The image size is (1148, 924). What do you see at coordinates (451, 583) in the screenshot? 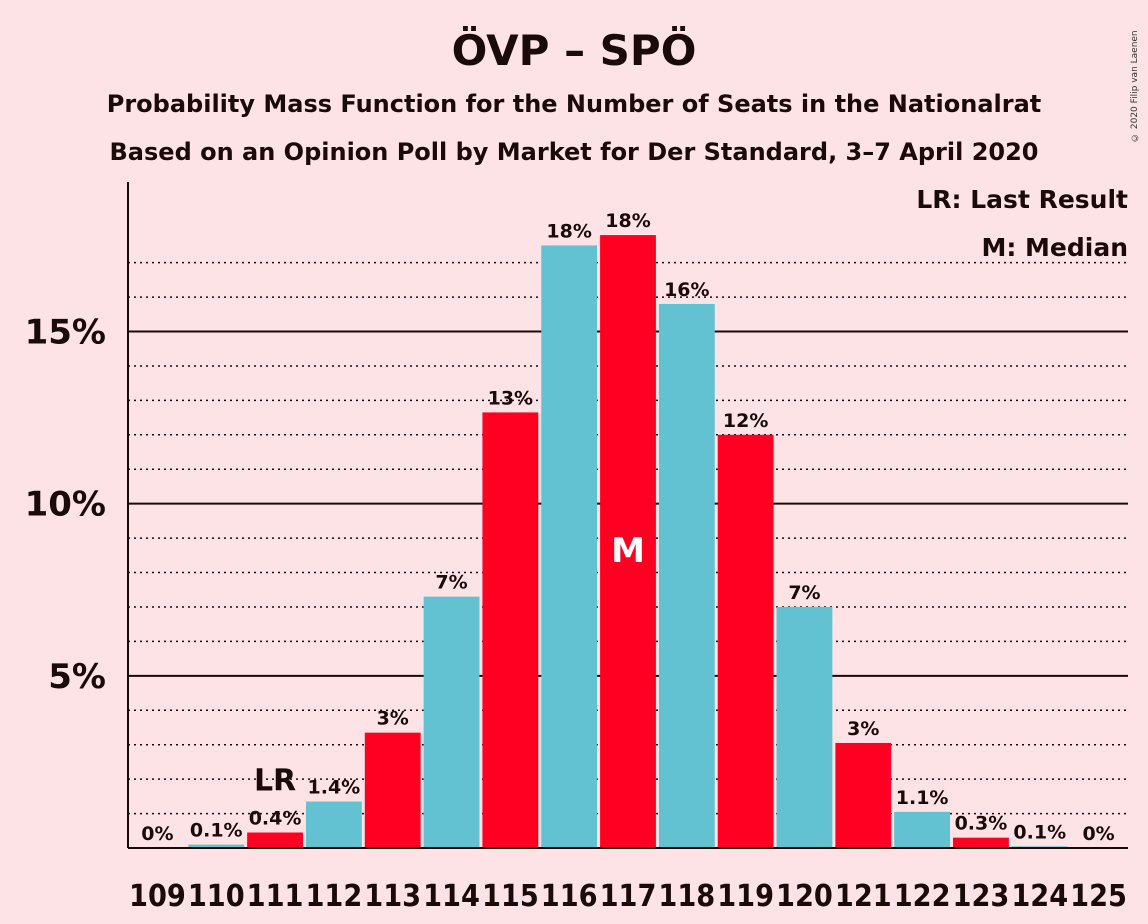
I see `data-label-114: 7%` at bounding box center [451, 583].